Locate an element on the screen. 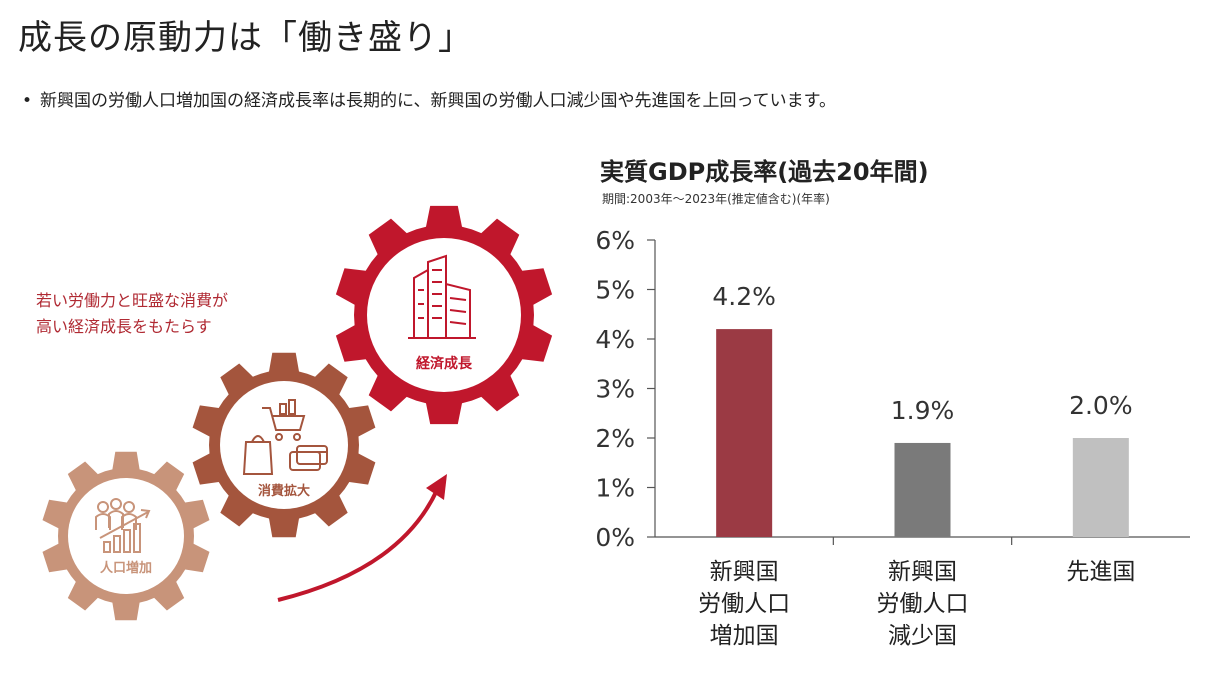  gear-population-growth: 人口増加 is located at coordinates (126, 536).